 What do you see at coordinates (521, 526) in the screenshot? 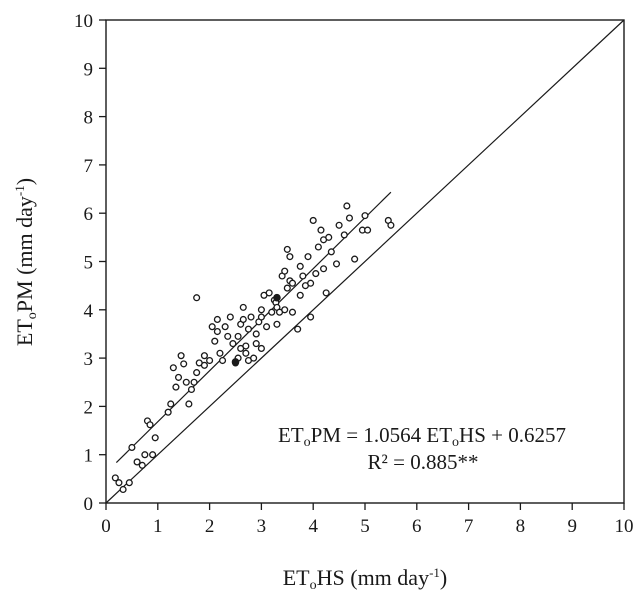
I see `x-tick-label: 8` at bounding box center [521, 526].